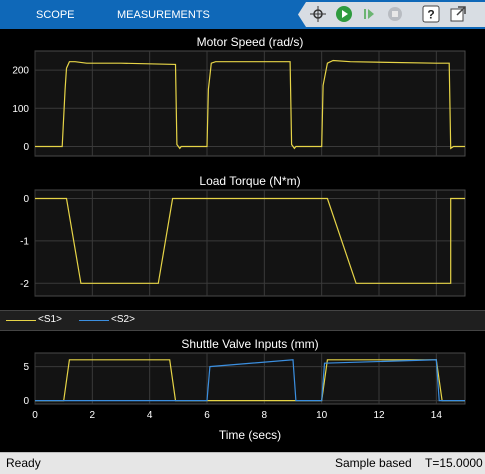 This screenshot has width=485, height=474. Describe the element at coordinates (123, 319) in the screenshot. I see `legend-label-s2: <S2>` at that location.